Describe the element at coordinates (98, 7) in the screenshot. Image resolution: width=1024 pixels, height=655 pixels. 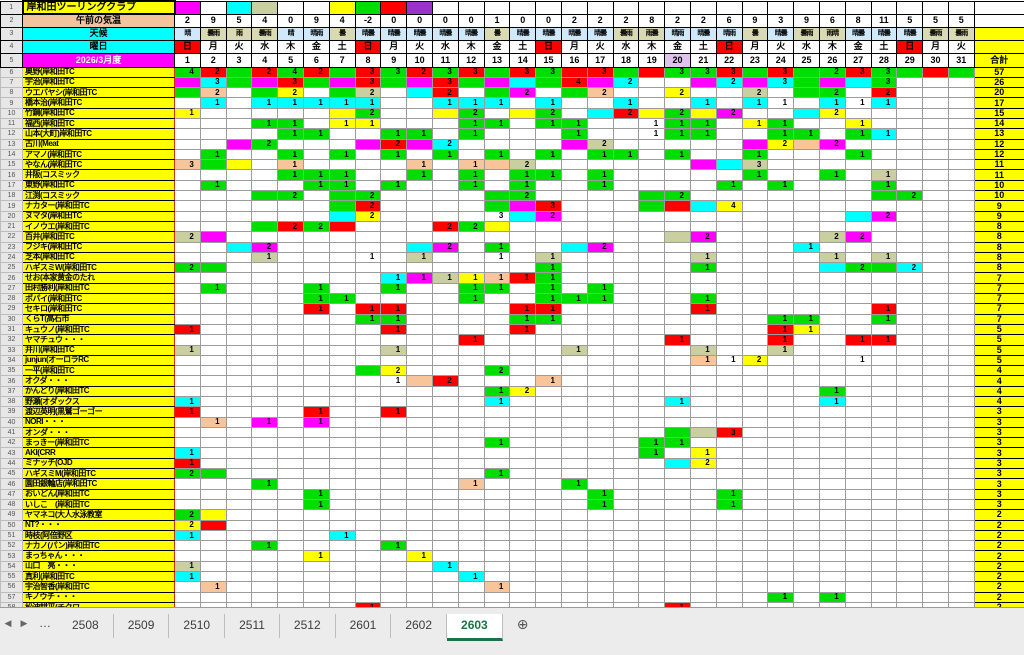
I see `club-title-cell: 岸和田ツーリングクラブ` at that location.